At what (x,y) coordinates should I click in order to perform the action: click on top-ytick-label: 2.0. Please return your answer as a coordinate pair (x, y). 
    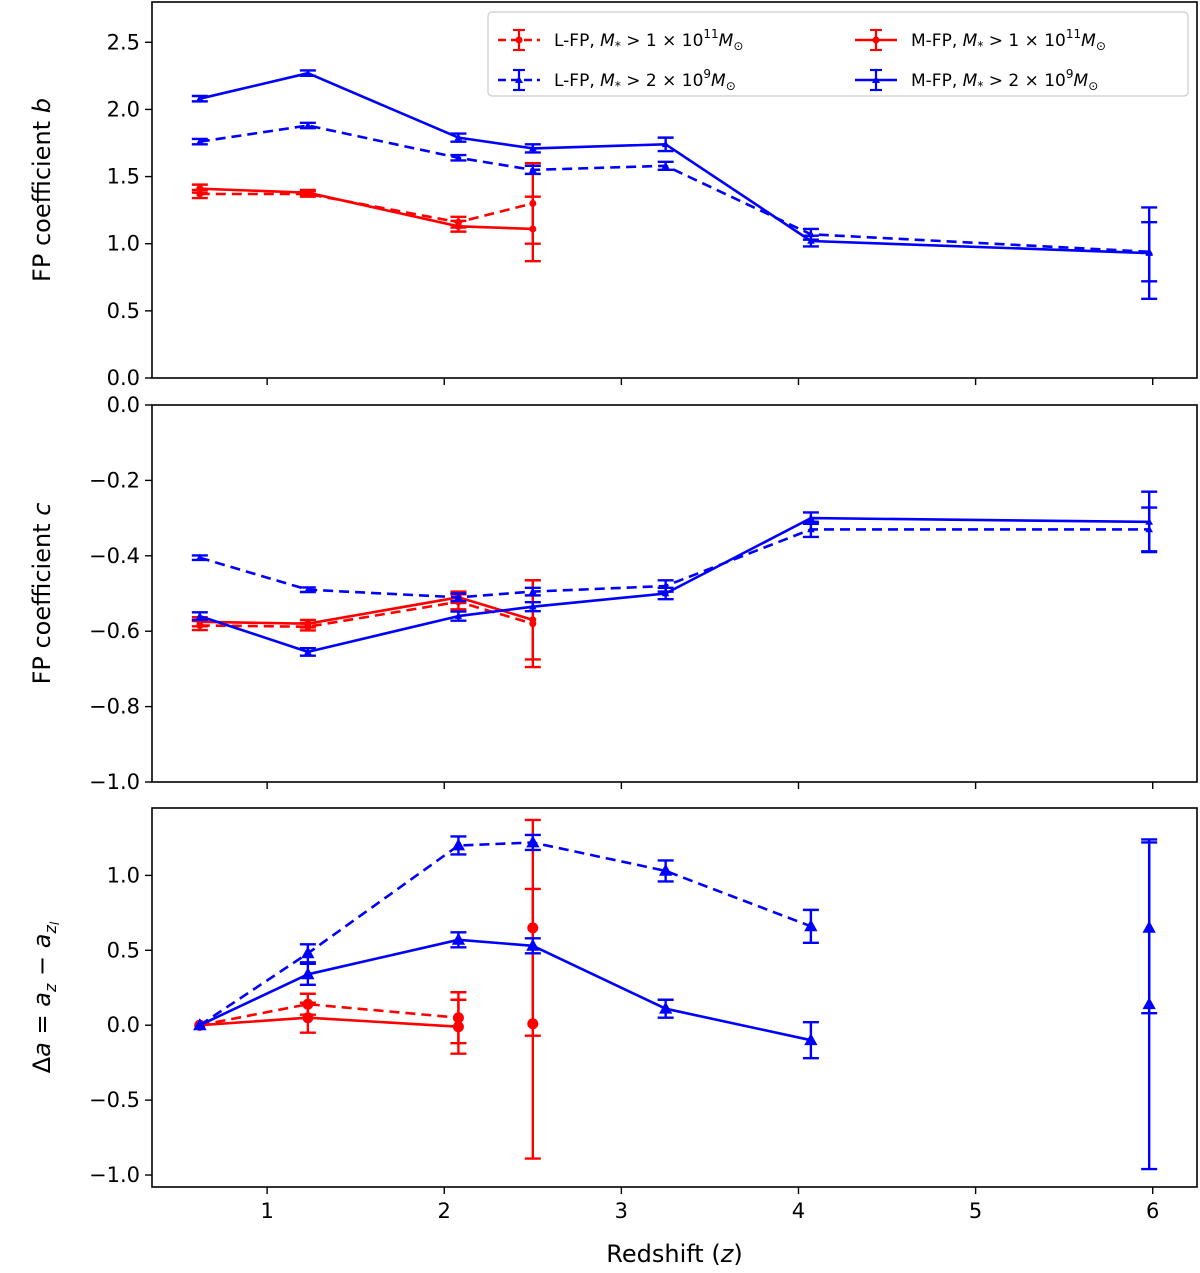
    Looking at the image, I should click on (123, 109).